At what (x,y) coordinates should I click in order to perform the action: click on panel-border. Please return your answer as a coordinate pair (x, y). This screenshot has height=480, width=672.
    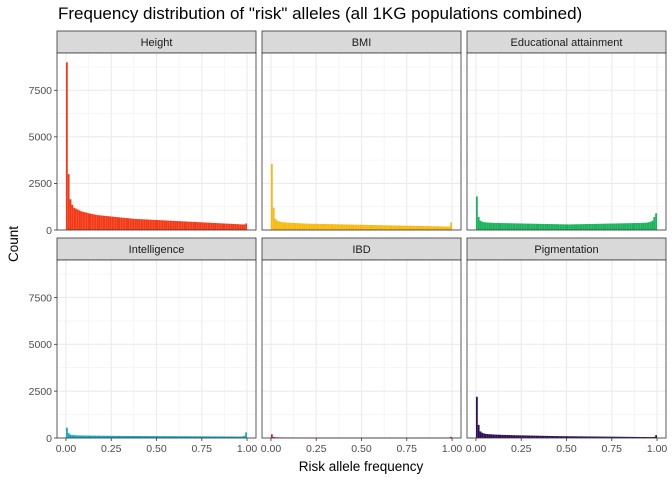
    Looking at the image, I should click on (566, 141).